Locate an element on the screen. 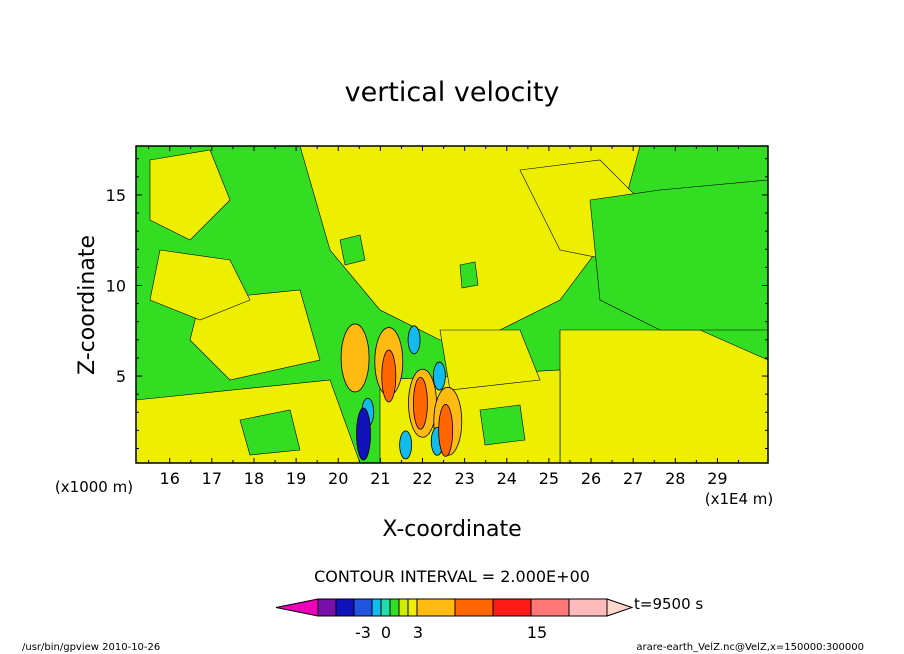  y-tick-label: 15 is located at coordinates (116, 195).